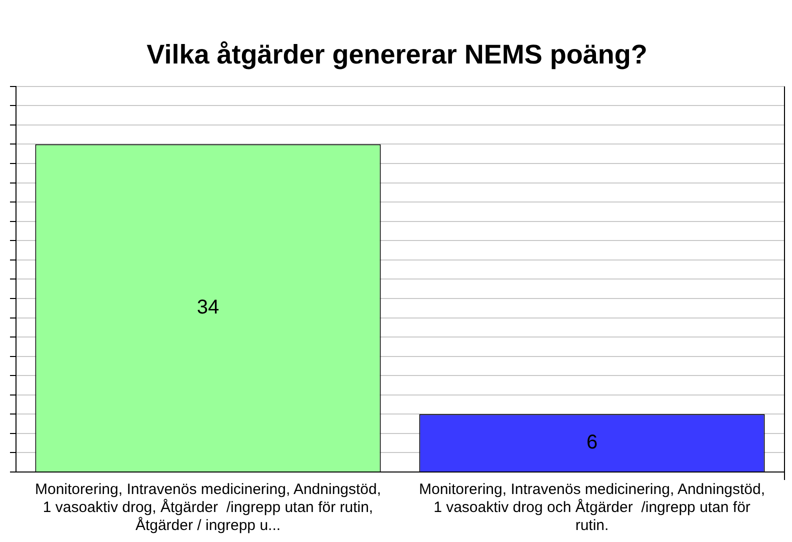 This screenshot has width=792, height=542. I want to click on chart-title: Vilka åtgärder genererar NEMS poäng?, so click(397, 55).